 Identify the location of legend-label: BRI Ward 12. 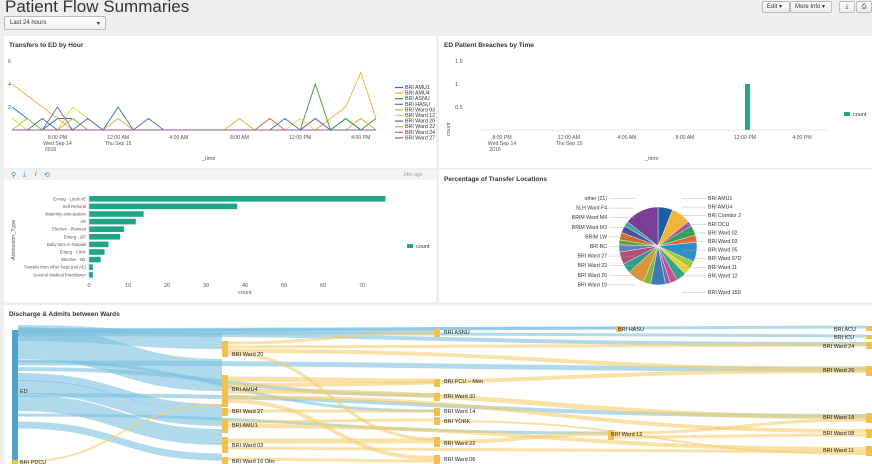
(420, 116).